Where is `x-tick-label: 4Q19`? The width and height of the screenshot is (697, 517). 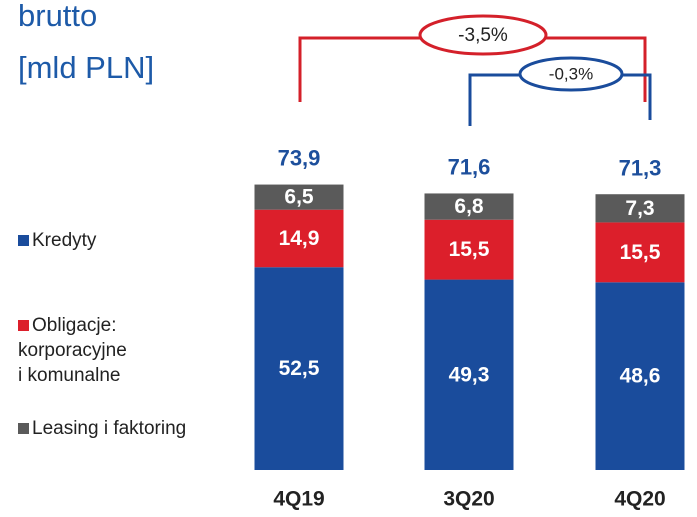
x-tick-label: 4Q19 is located at coordinates (298, 499).